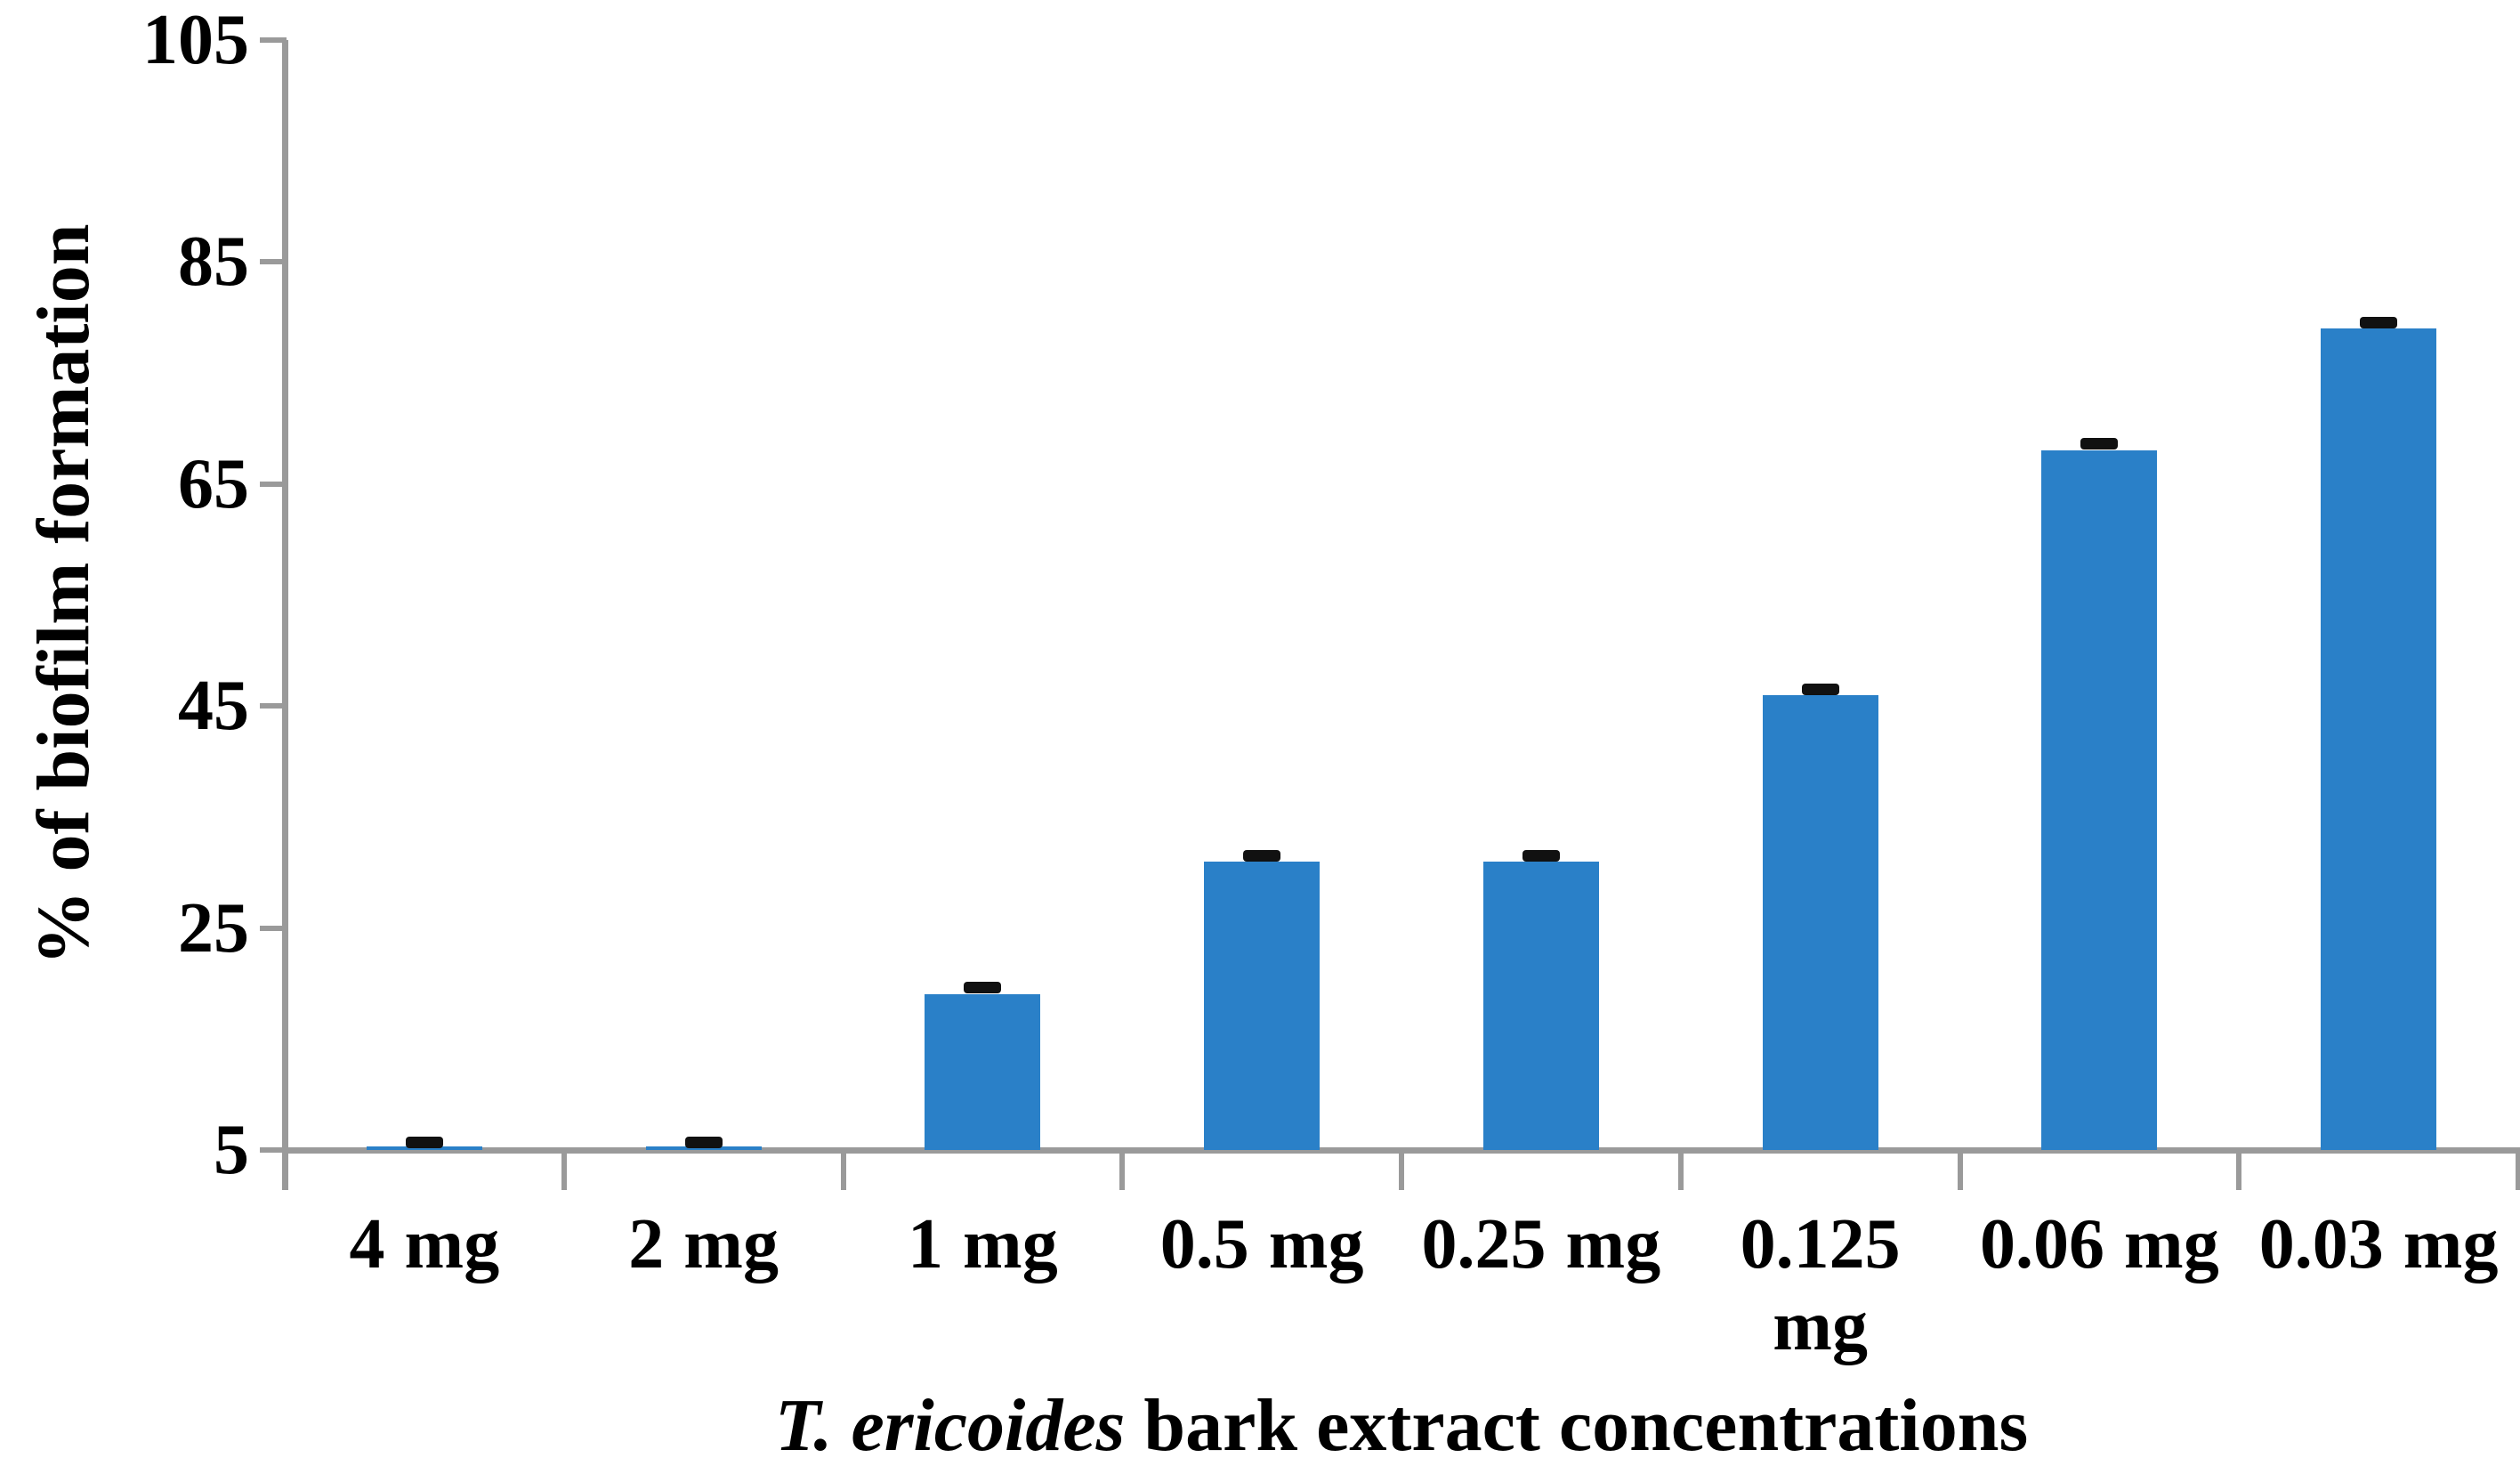 The image size is (2520, 1482). Describe the element at coordinates (1577, 1426) in the screenshot. I see `x-axis-title-rest: bark extract concentrations` at that location.